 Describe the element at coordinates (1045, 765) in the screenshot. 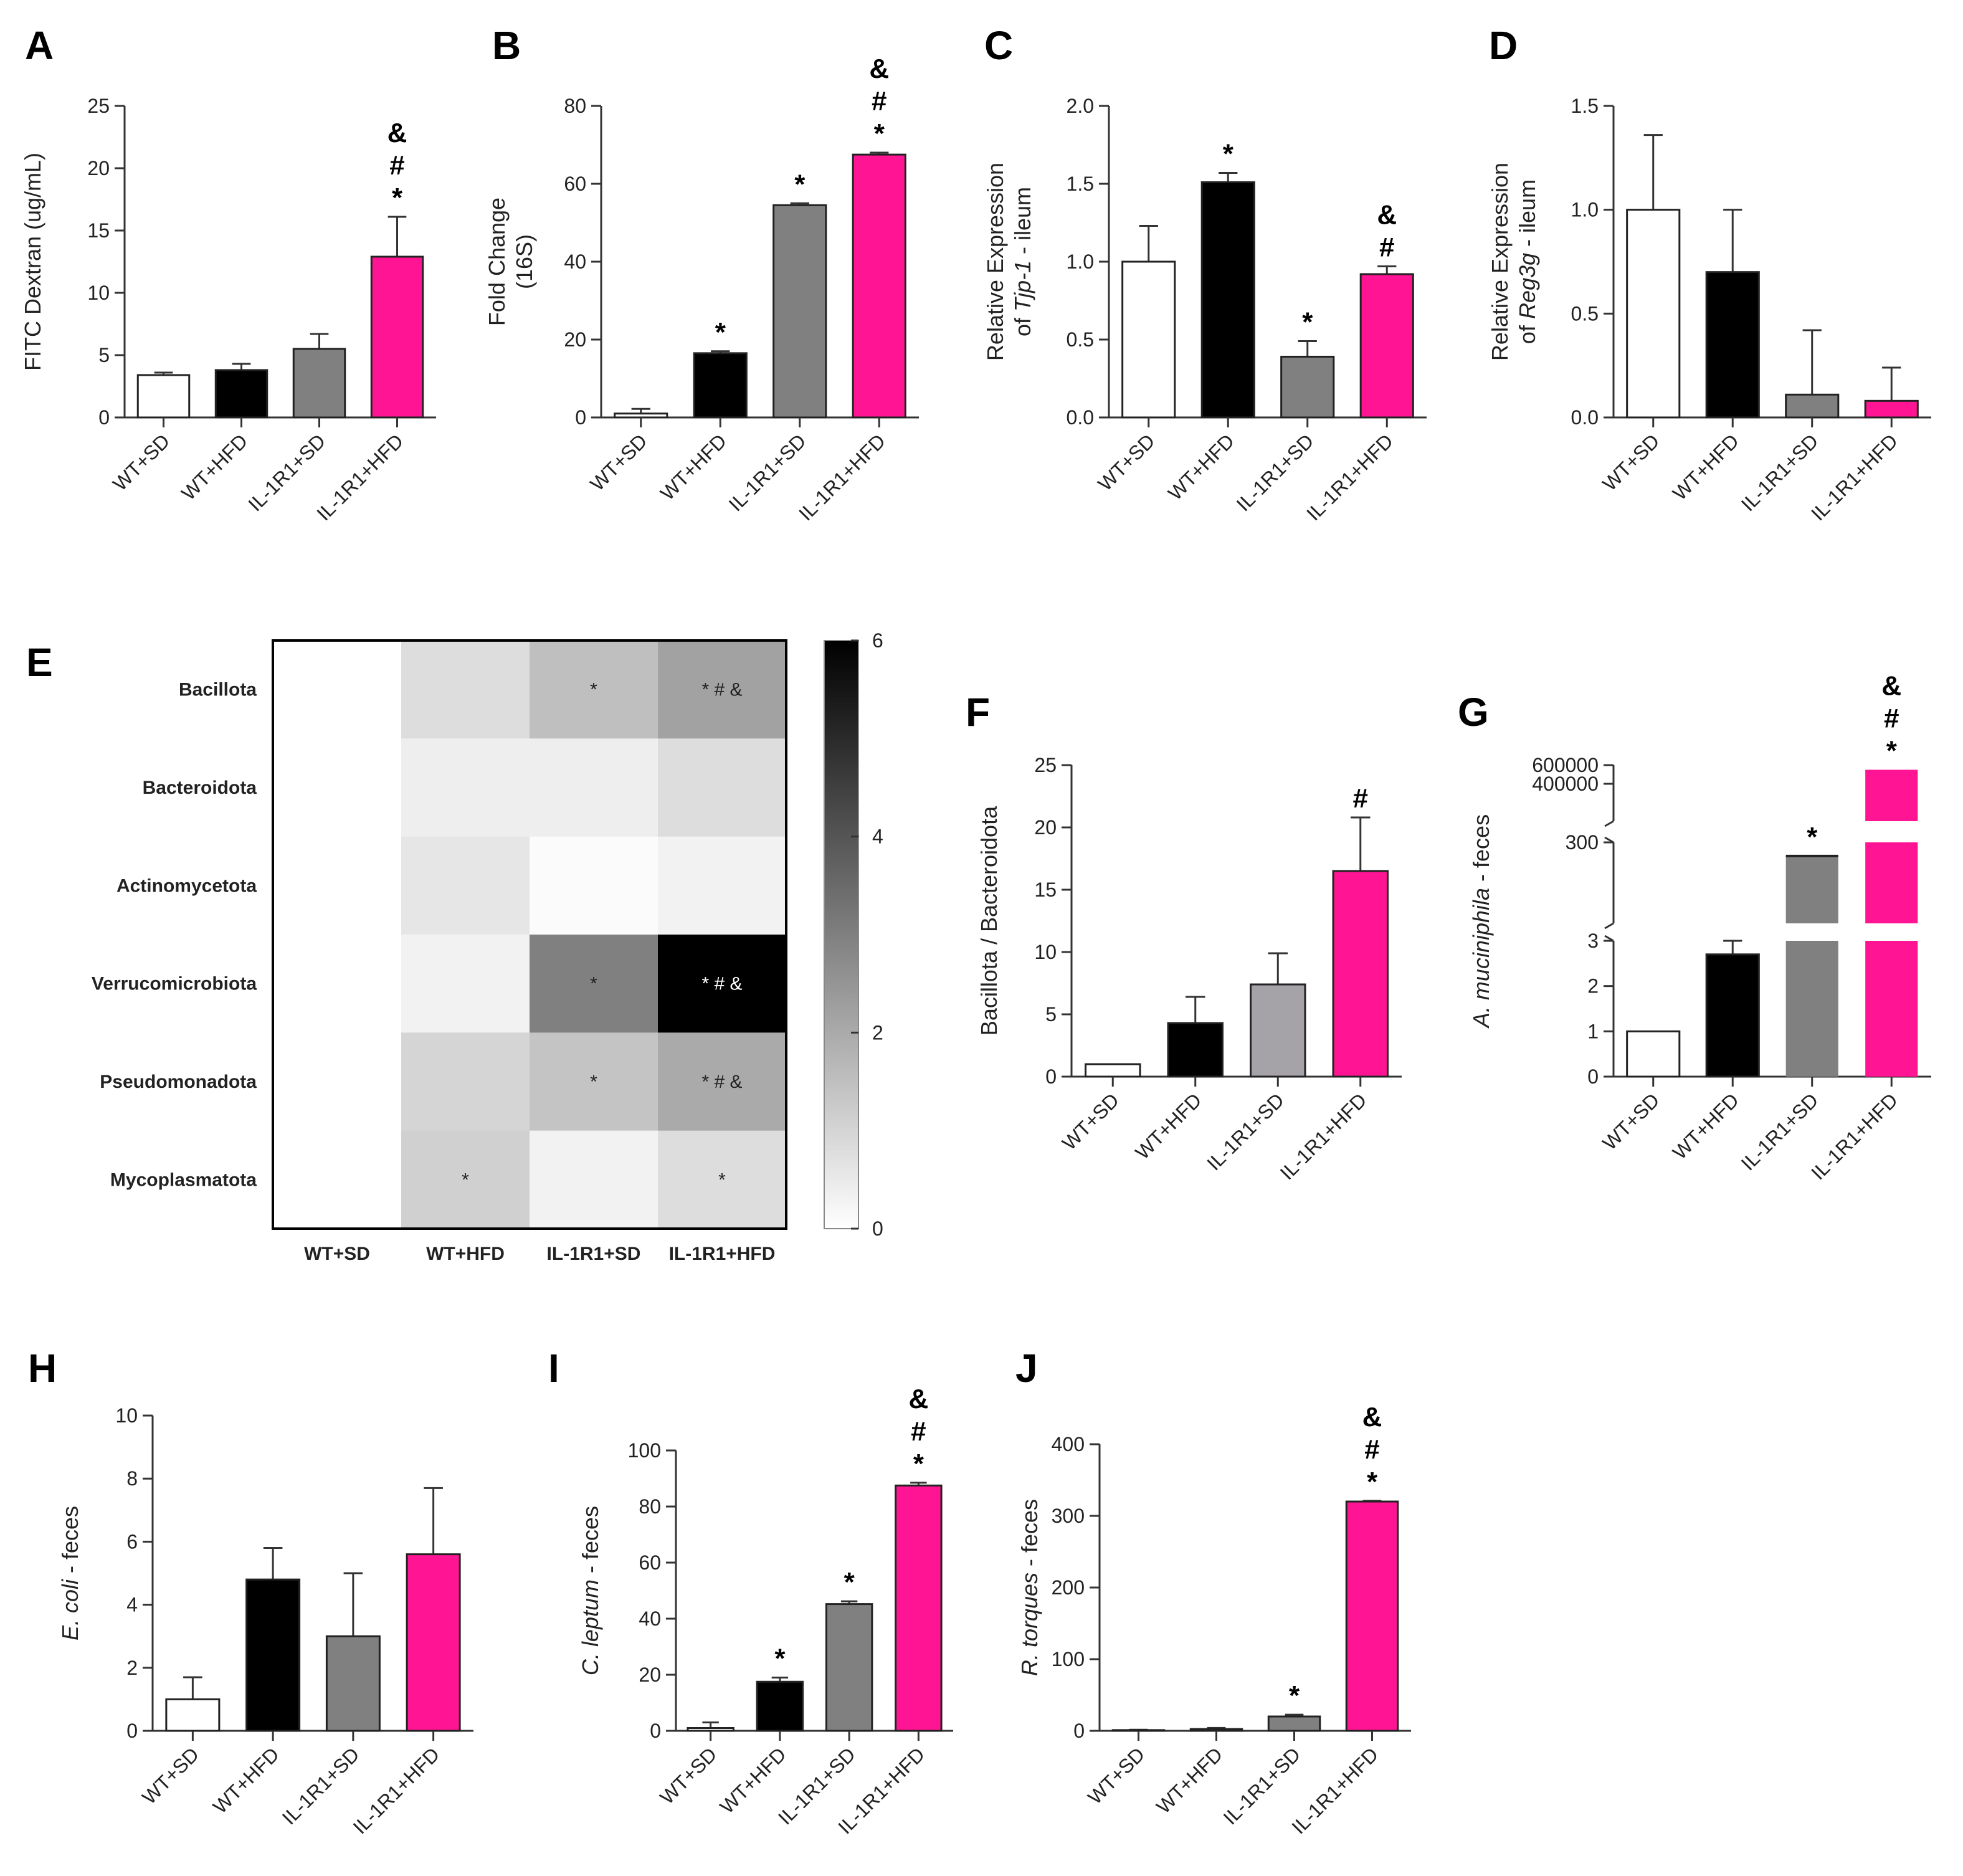

I see `y-tick-label: 25` at that location.